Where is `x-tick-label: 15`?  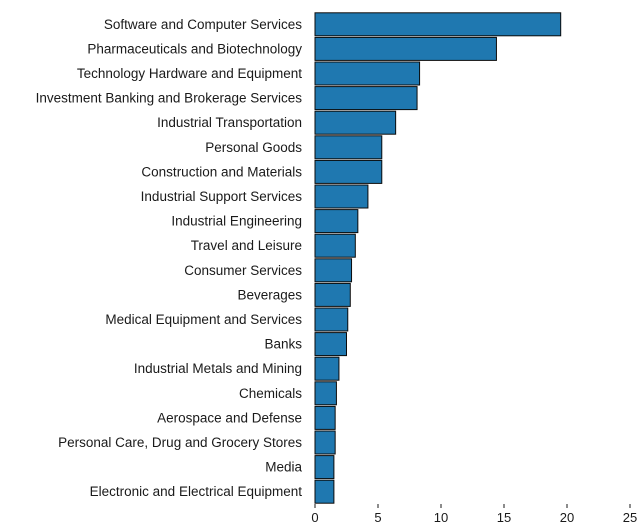 x-tick-label: 15 is located at coordinates (504, 517).